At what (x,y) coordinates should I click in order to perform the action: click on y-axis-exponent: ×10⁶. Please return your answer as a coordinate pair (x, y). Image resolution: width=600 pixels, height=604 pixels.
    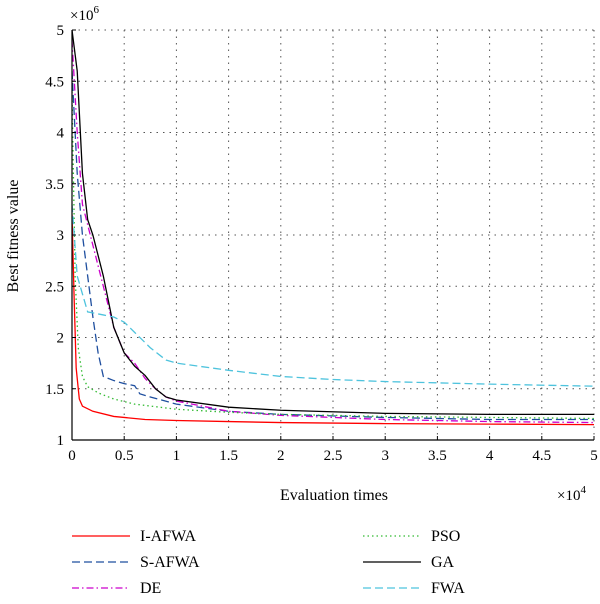
    Looking at the image, I should click on (84, 14).